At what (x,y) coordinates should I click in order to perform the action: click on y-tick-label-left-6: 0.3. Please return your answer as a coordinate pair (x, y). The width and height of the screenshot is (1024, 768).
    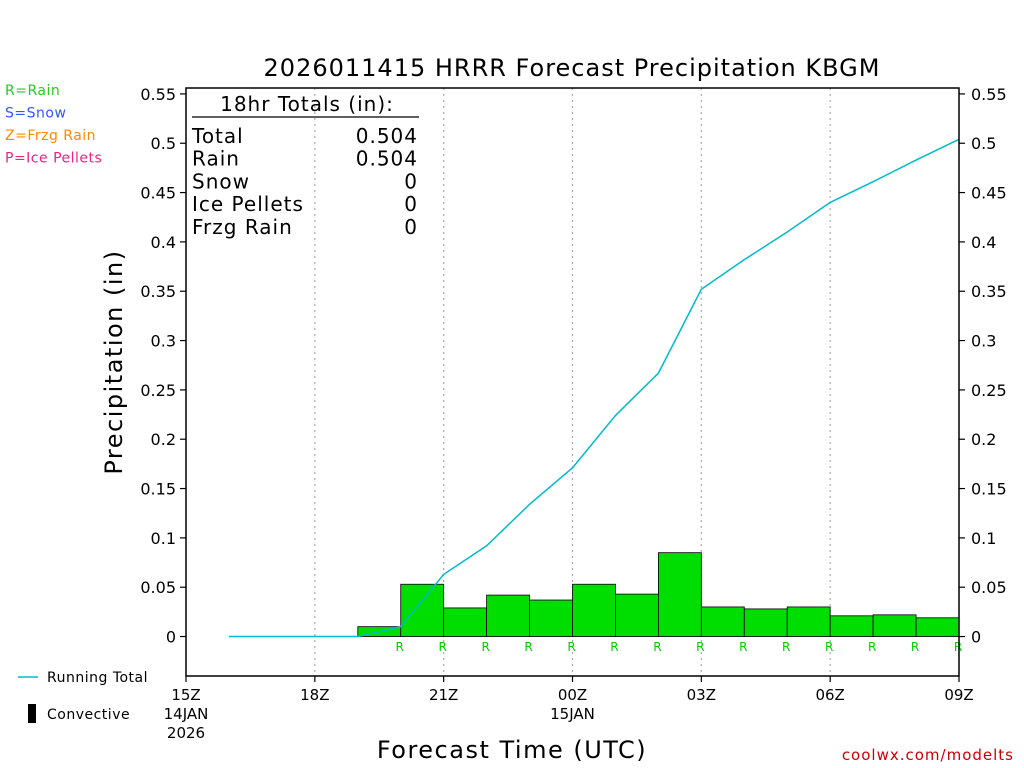
    Looking at the image, I should click on (163, 341).